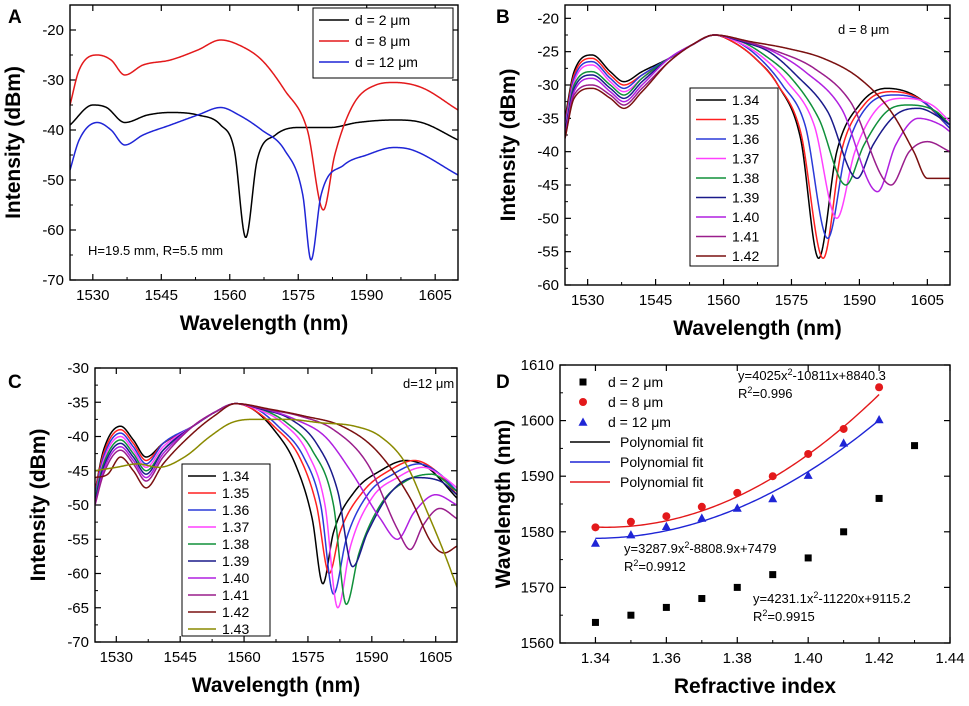  Describe the element at coordinates (15, 382) in the screenshot. I see `panel-label: C` at that location.